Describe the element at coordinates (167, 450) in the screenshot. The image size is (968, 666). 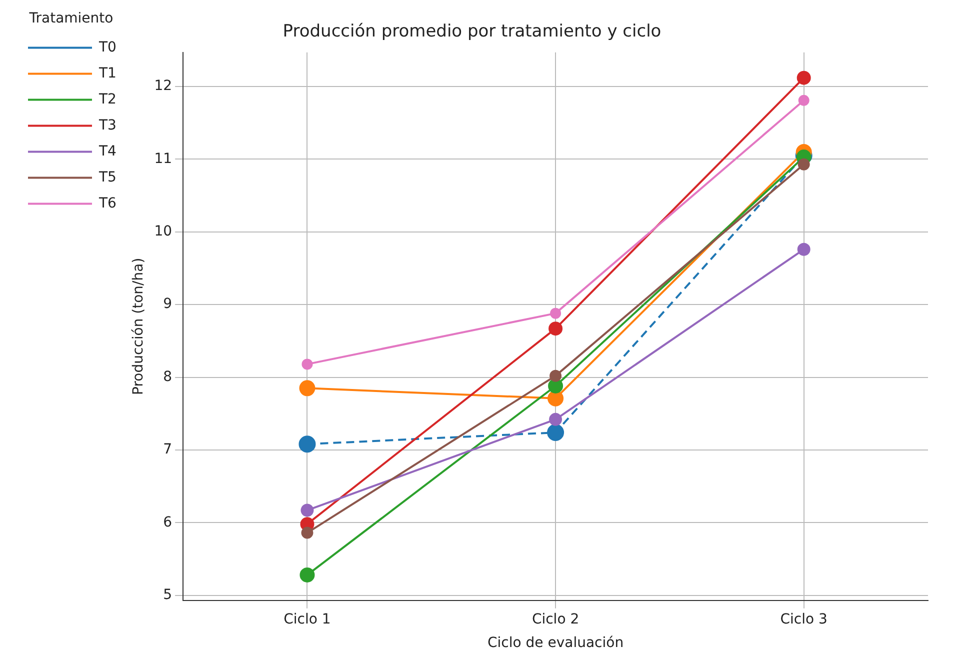
I see `y-tick-label: 7` at that location.